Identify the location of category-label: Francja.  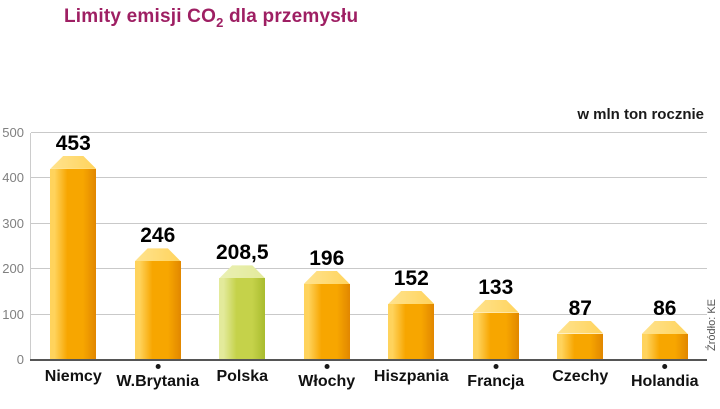
(496, 381).